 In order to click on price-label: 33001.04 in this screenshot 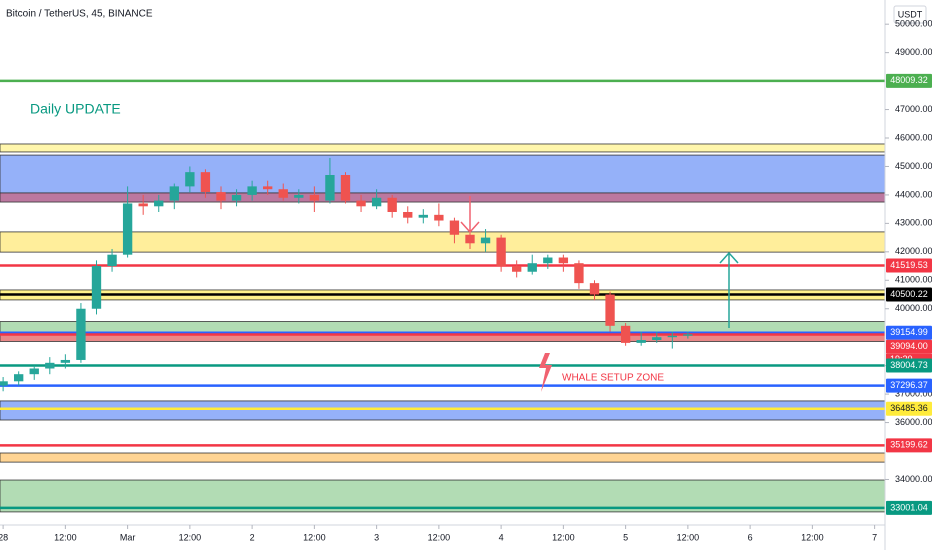, I will do `click(909, 507)`.